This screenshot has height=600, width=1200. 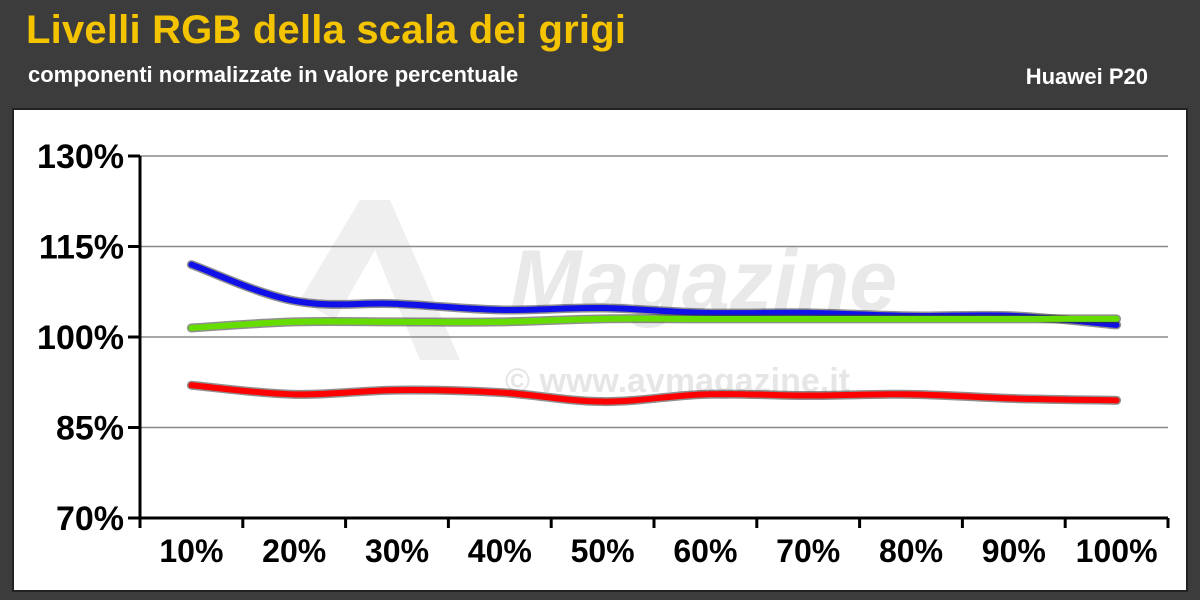 What do you see at coordinates (90, 519) in the screenshot?
I see `y-tick-label: 70%` at bounding box center [90, 519].